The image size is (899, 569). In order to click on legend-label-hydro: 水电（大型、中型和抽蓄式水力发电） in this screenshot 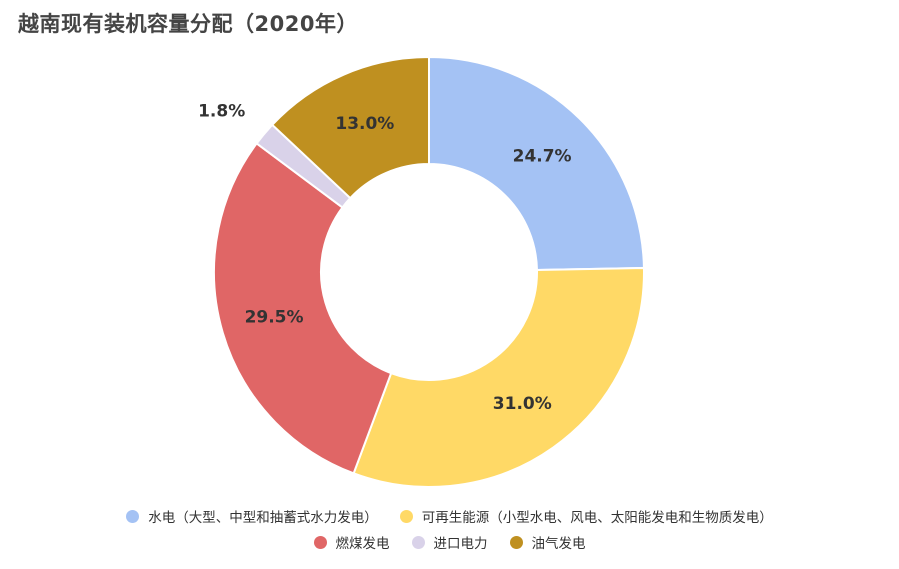, I will do `click(263, 518)`.